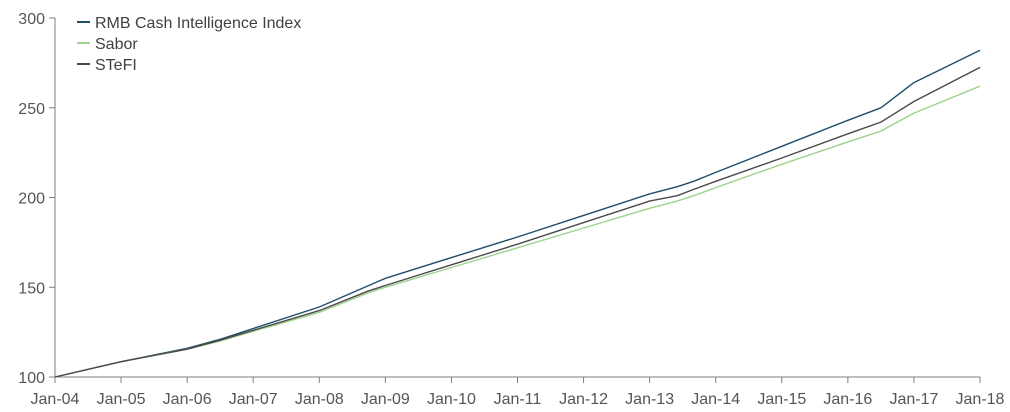  I want to click on x-tick-label: Jan-14, so click(715, 399).